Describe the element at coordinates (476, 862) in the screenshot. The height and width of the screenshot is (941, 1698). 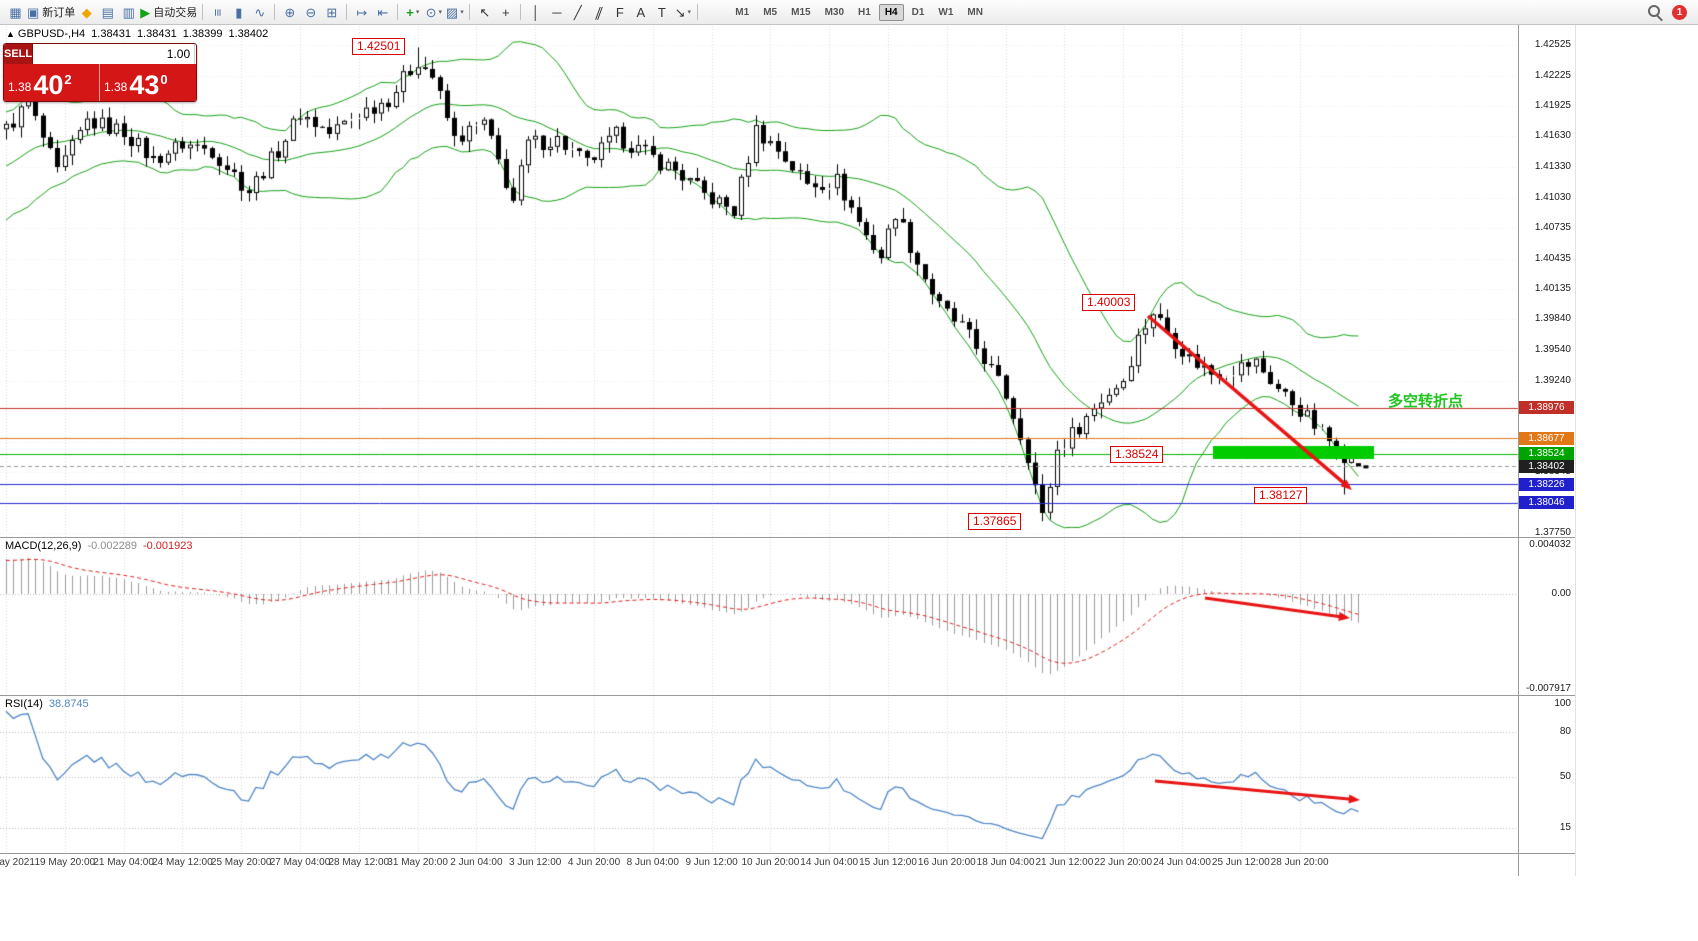
I see `time-axis-label: 2 Jun 04:00` at that location.